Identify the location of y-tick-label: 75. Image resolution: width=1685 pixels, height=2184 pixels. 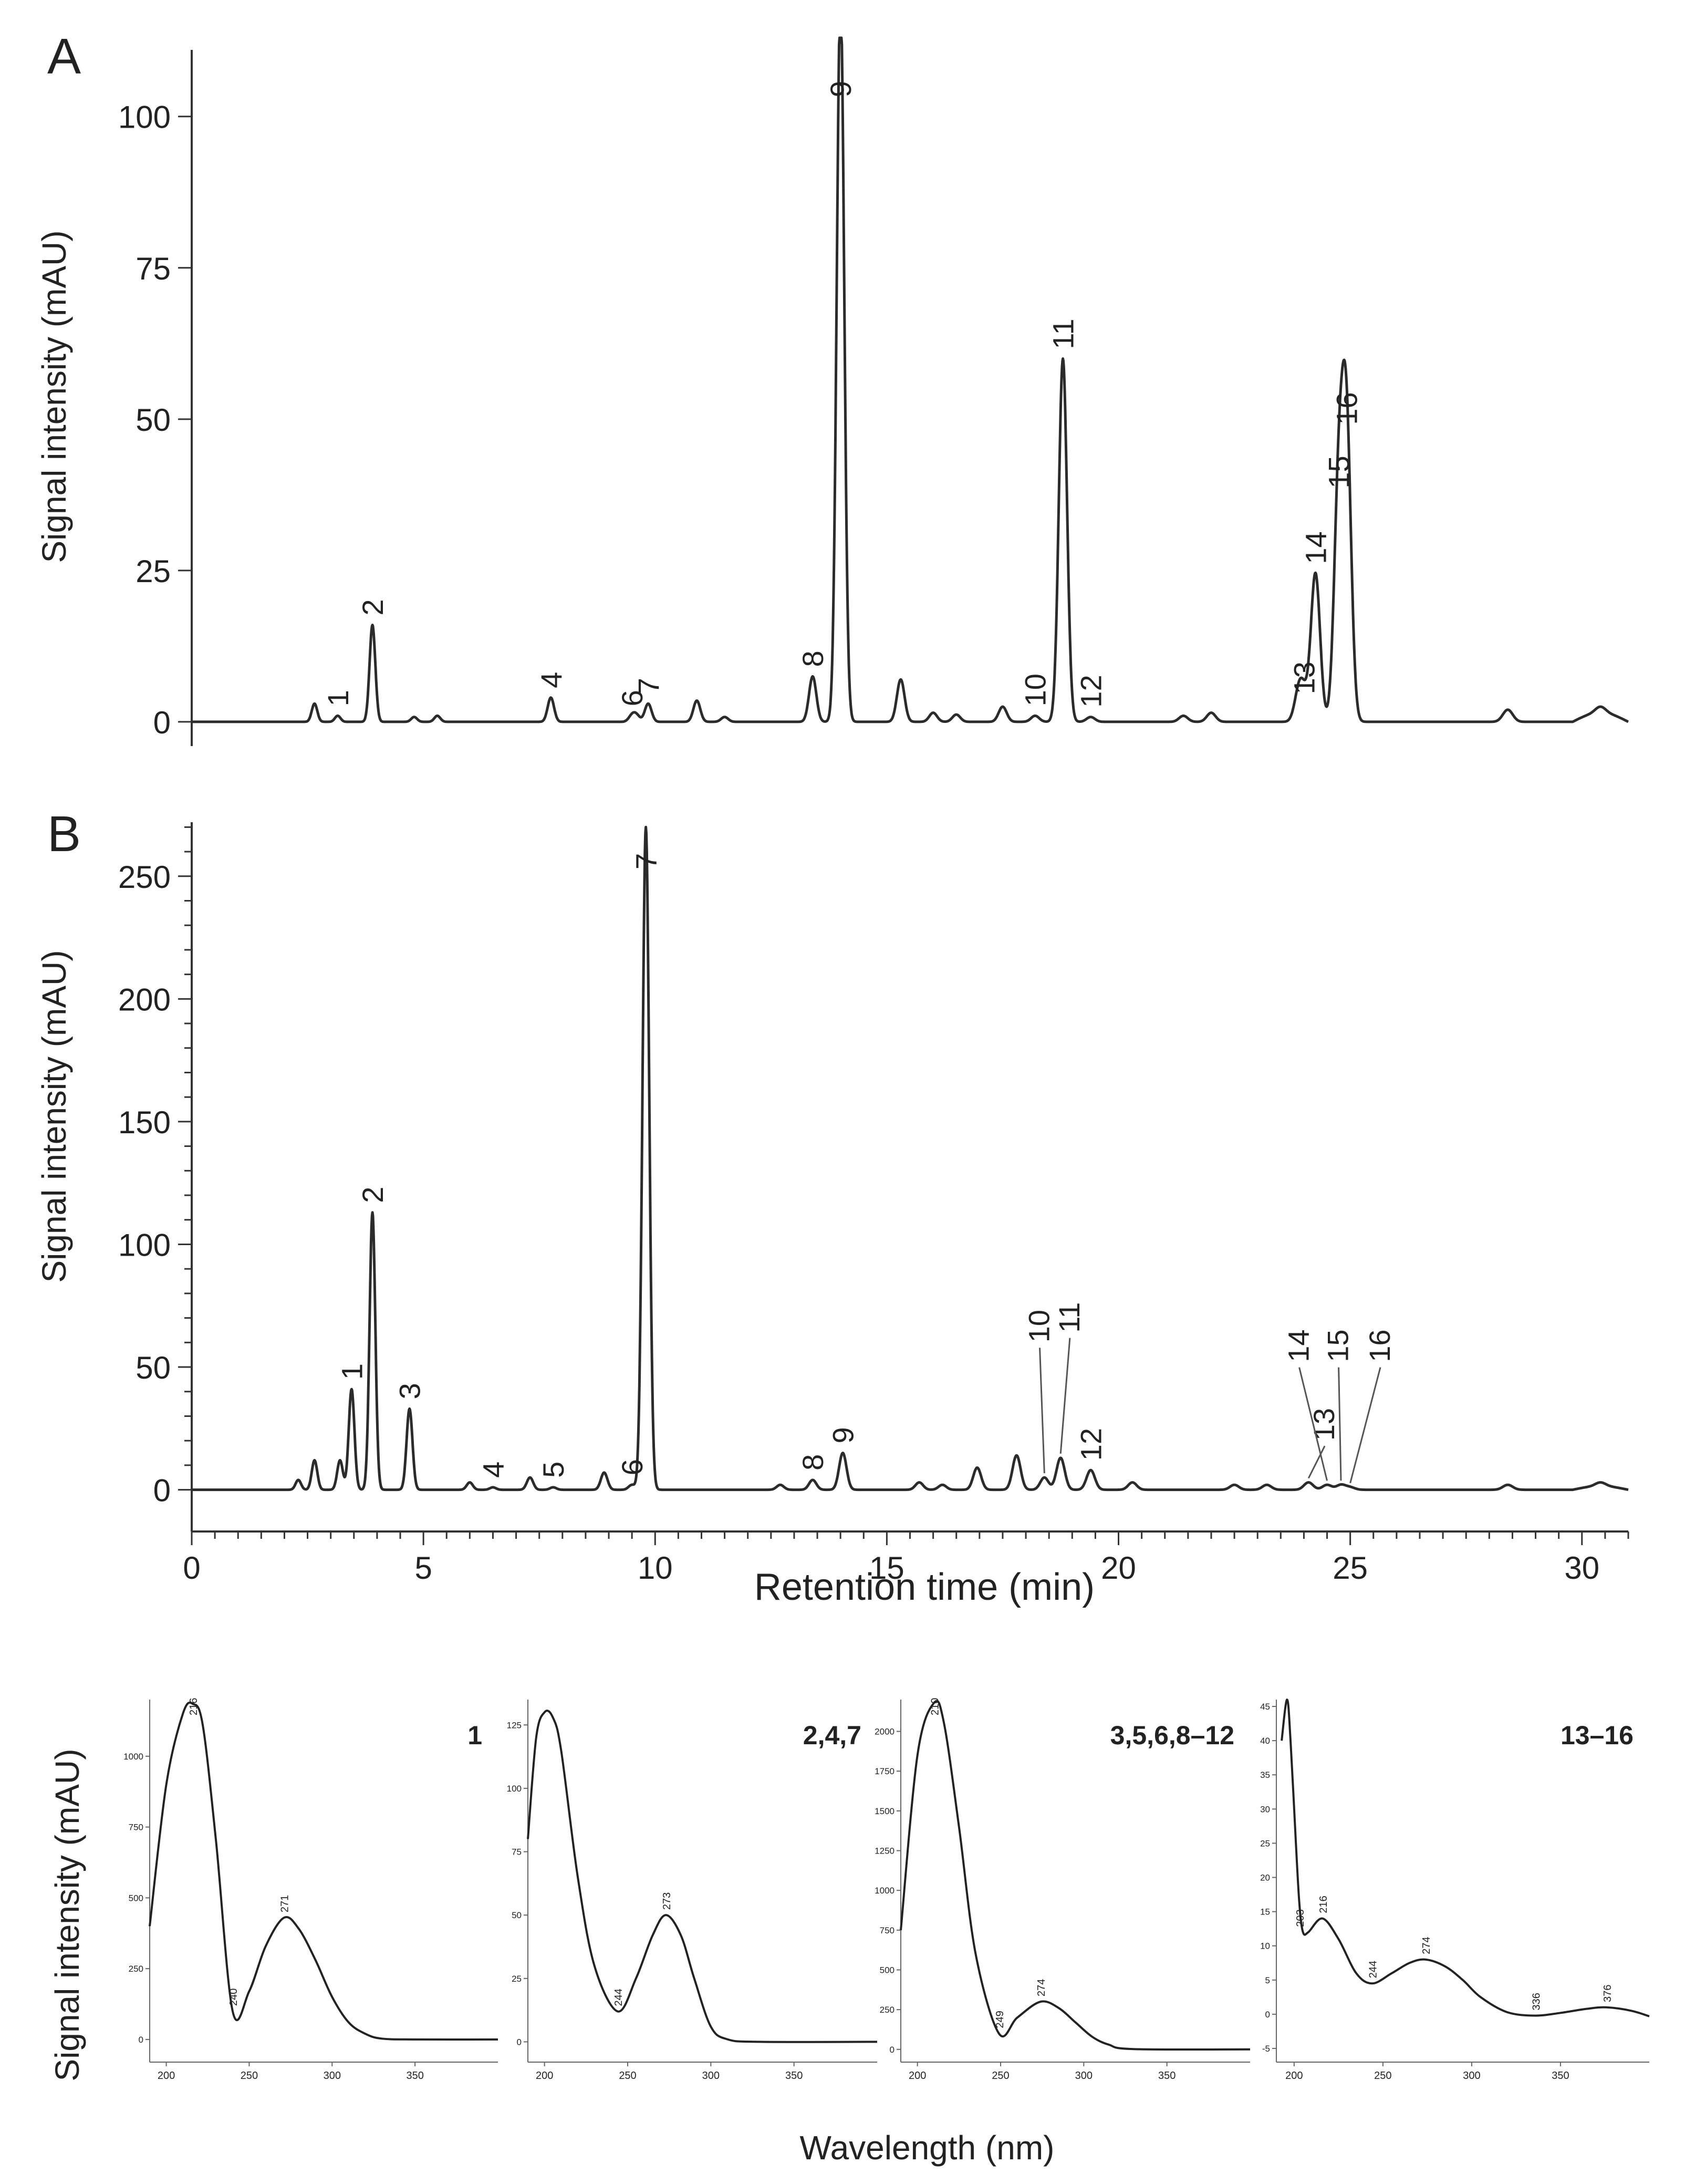
(153, 268).